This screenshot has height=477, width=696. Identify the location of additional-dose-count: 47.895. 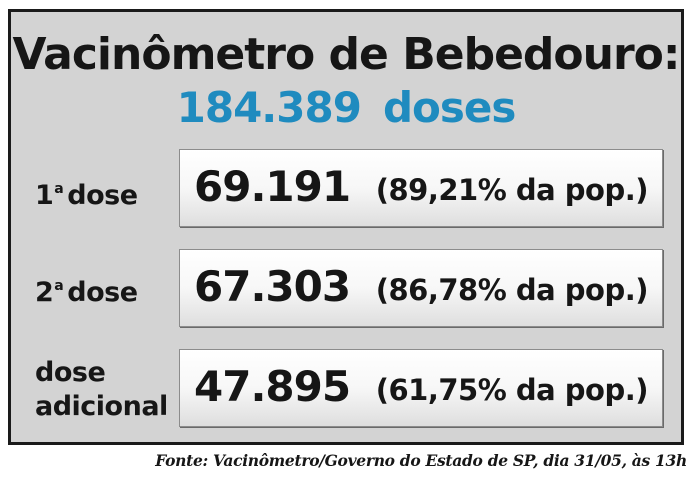
(272, 386).